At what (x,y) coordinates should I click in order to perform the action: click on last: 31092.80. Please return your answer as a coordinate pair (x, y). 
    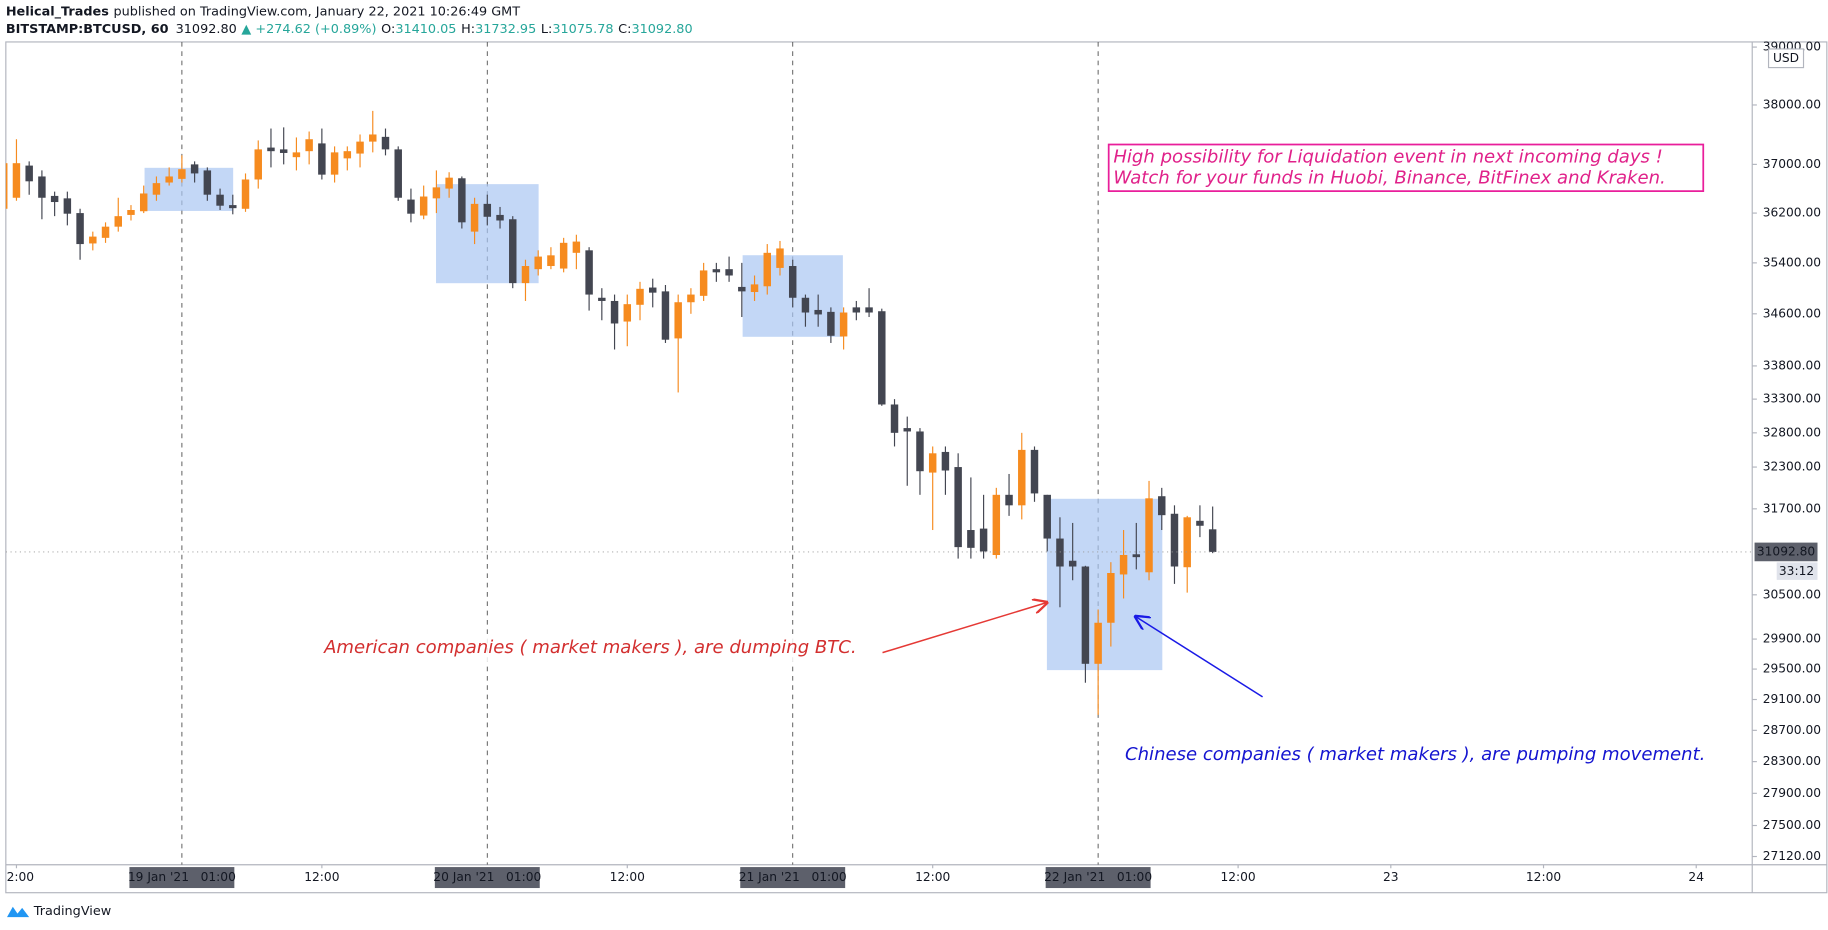
    Looking at the image, I should click on (206, 29).